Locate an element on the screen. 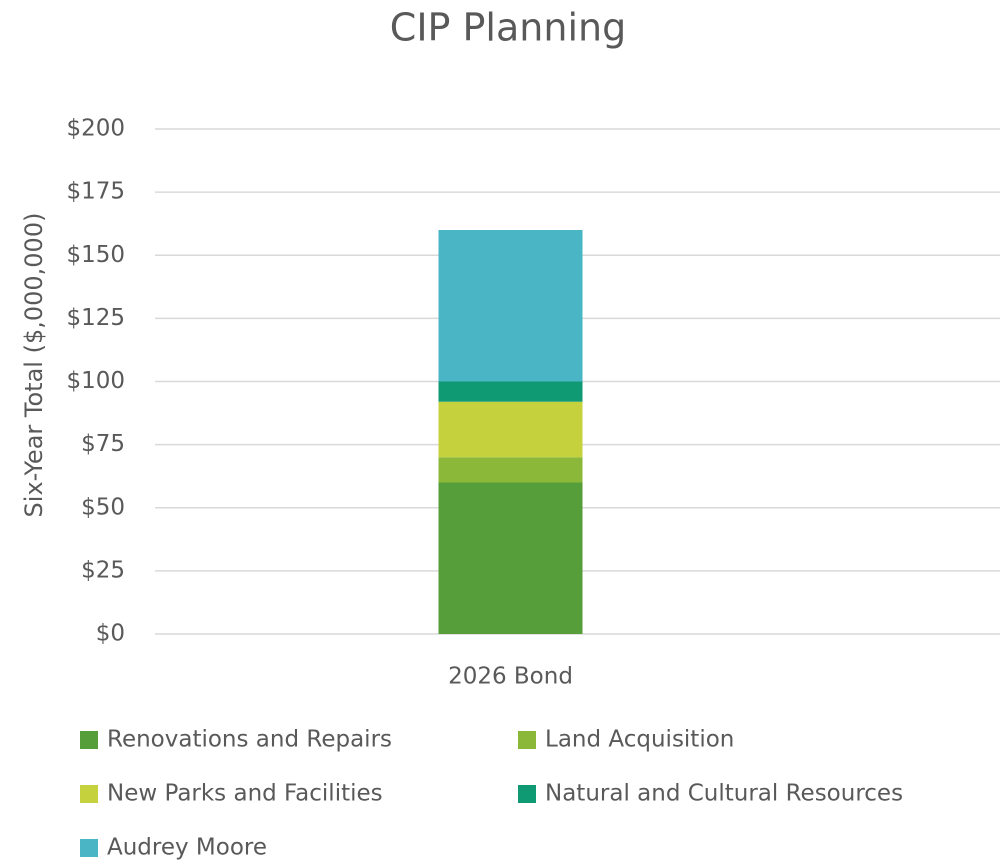  y-tick-label: $125 is located at coordinates (95, 318).